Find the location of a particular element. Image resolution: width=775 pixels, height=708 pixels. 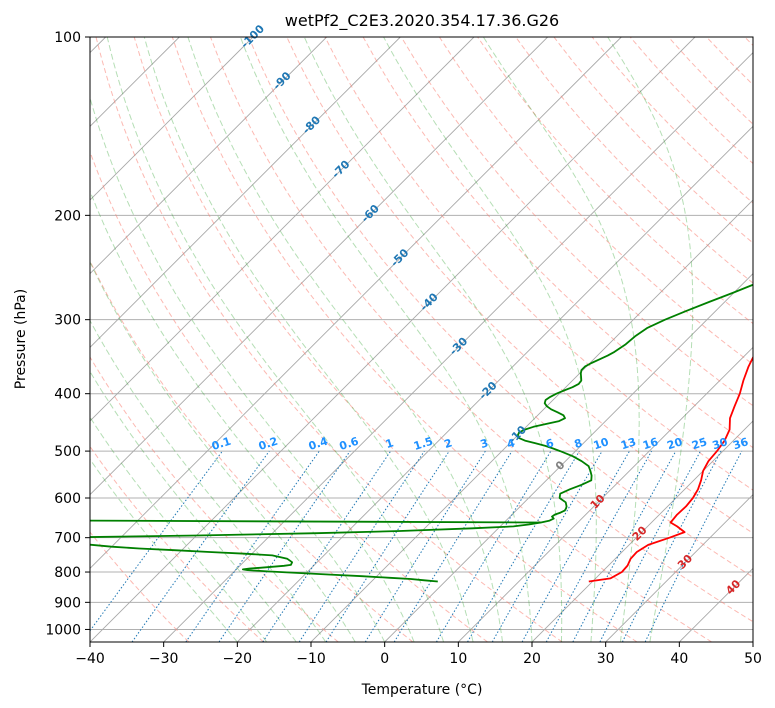

mixing-ratio-label: 13 is located at coordinates (628, 443).